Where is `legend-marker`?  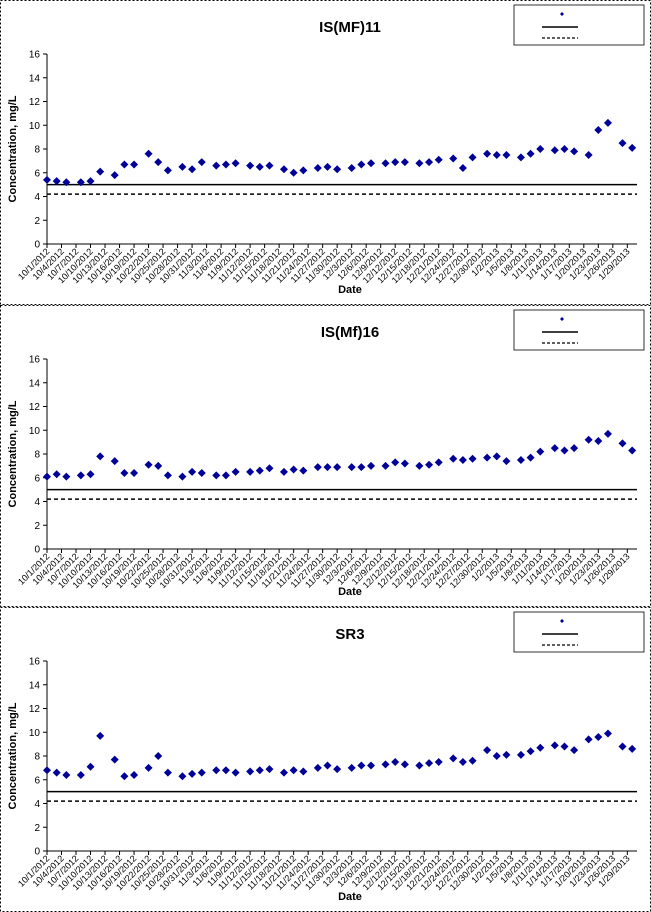
legend-marker is located at coordinates (562, 14).